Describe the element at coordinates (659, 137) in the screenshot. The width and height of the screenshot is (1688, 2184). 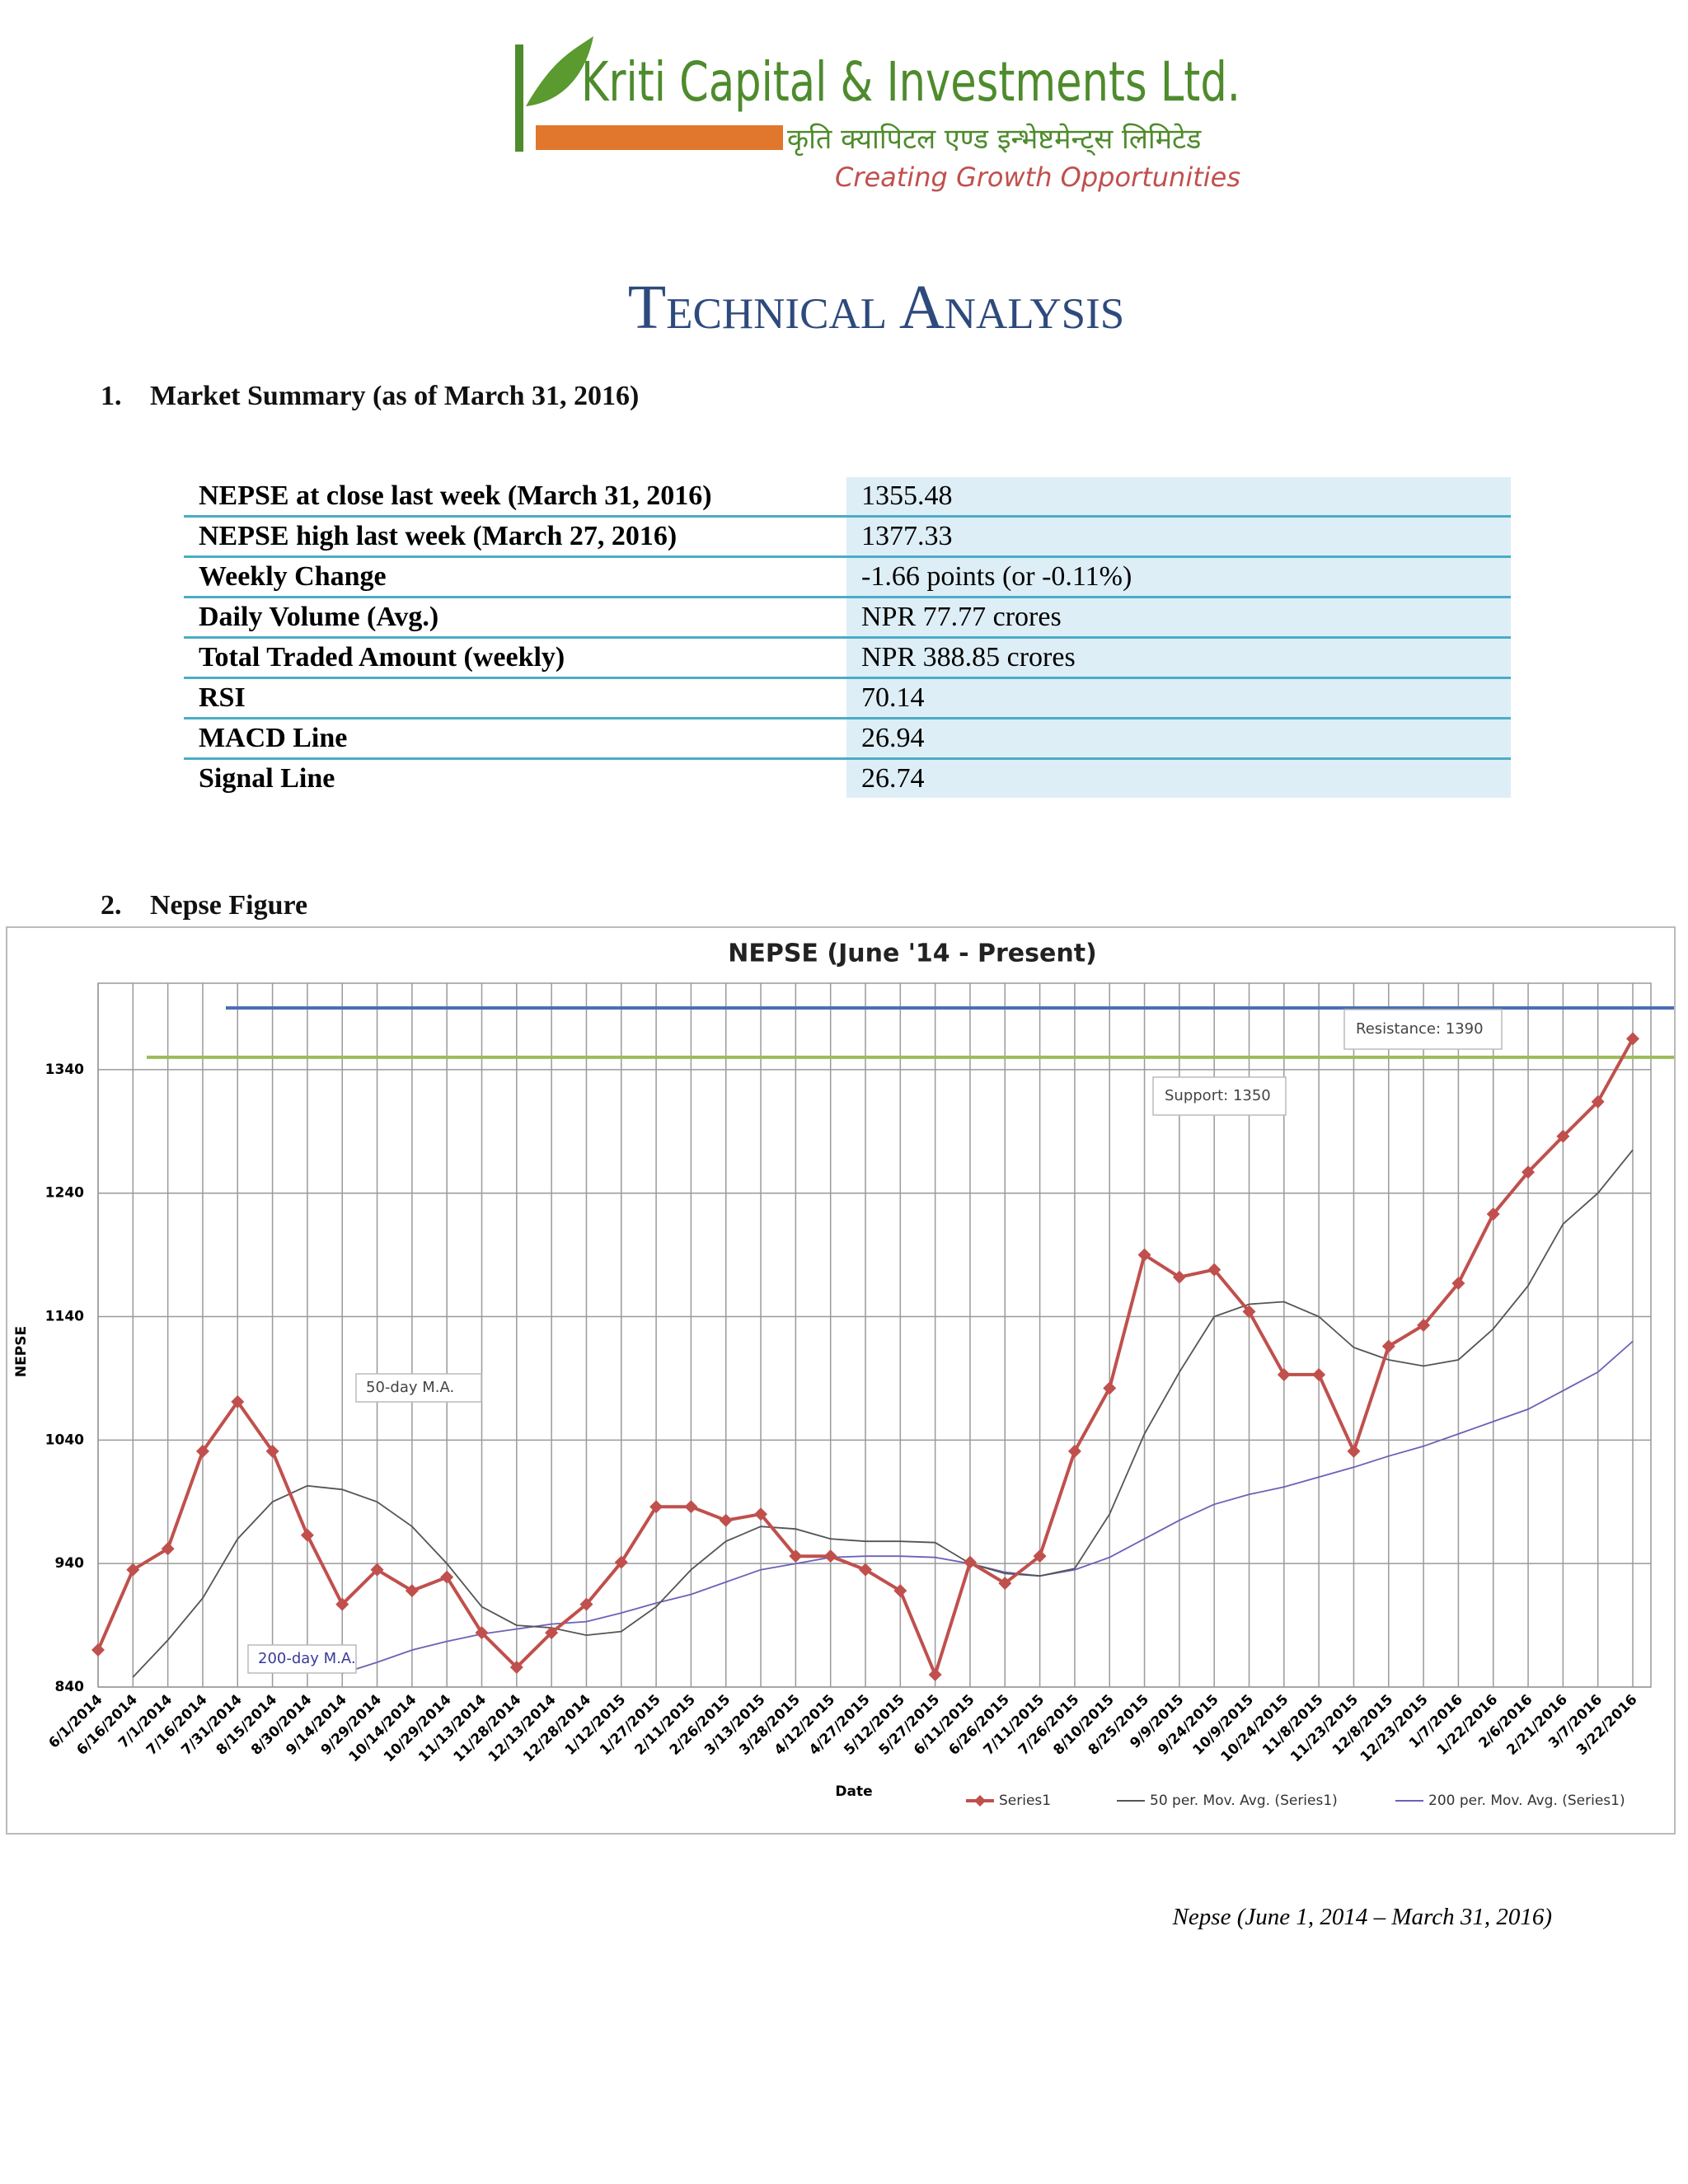
I see `logo-bar` at that location.